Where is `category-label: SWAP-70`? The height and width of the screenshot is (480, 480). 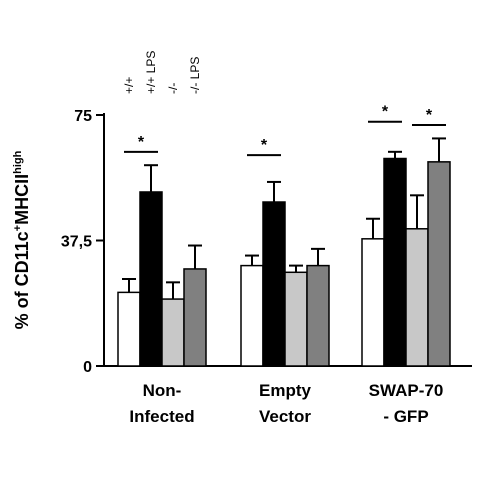
category-label: SWAP-70 is located at coordinates (406, 390).